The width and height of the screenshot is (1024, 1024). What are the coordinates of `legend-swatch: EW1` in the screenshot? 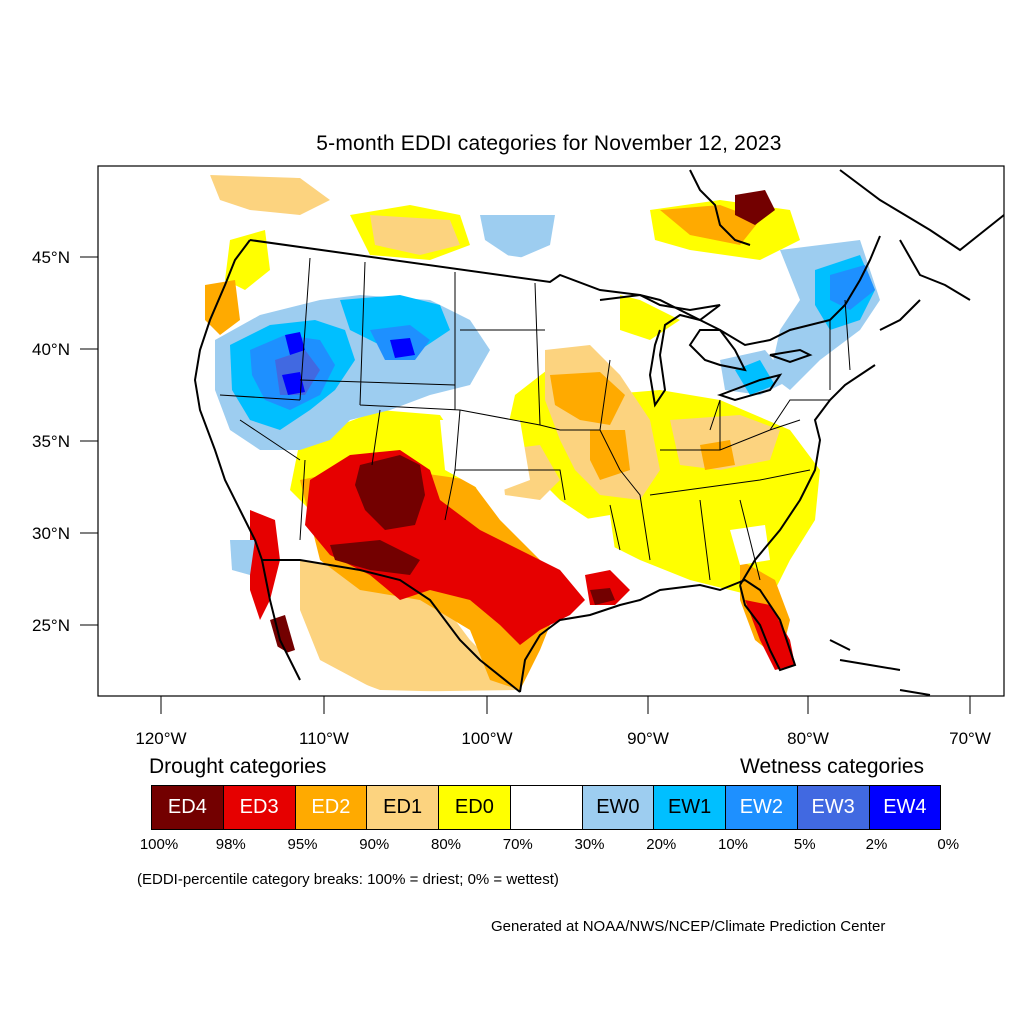 It's located at (689, 807).